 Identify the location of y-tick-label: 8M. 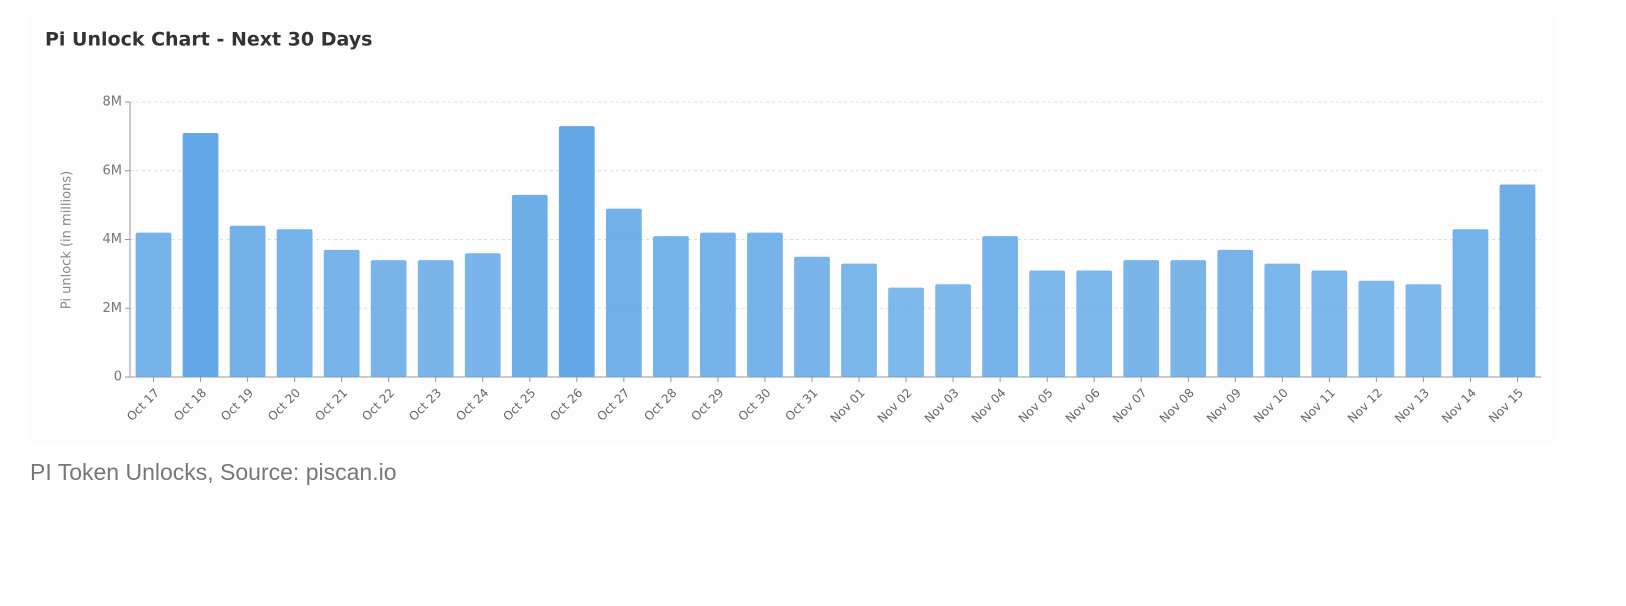
(113, 102).